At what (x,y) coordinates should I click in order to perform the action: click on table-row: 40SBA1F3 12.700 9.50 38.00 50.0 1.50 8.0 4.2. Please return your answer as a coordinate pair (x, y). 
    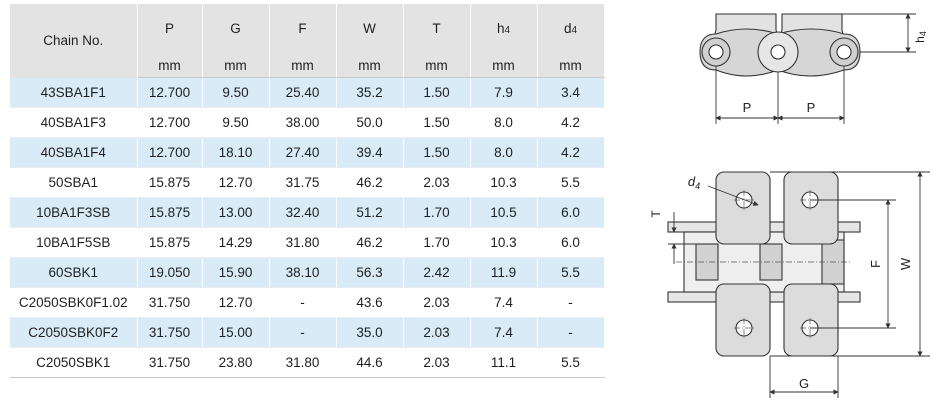
    Looking at the image, I should click on (307, 122).